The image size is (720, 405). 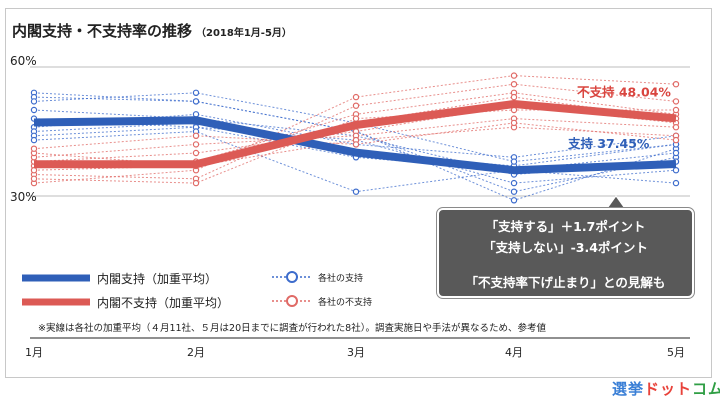 I want to click on callout-line-support: 「支持する」＋1.7ポイント, so click(x=565, y=226).